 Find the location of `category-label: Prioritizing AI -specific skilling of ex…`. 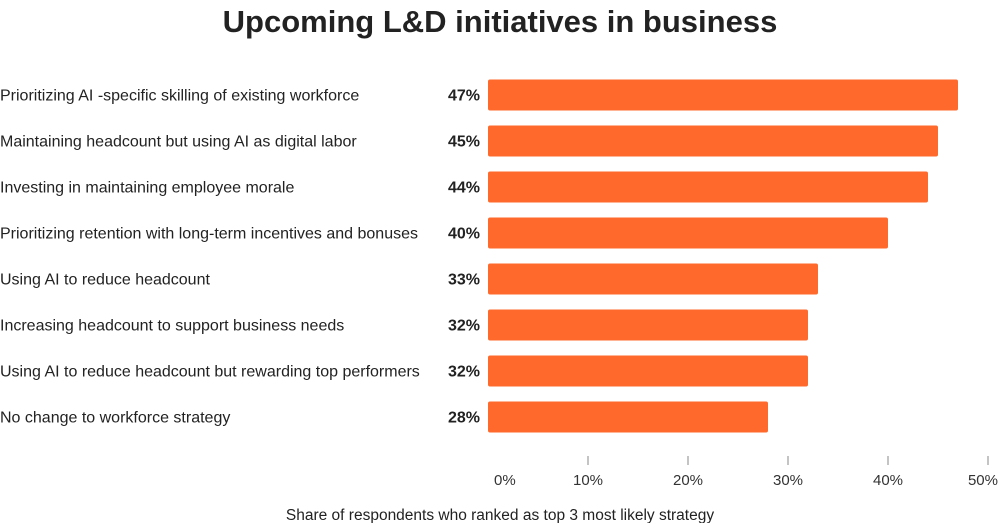

category-label: Prioritizing AI -specific skilling of ex… is located at coordinates (179, 96).